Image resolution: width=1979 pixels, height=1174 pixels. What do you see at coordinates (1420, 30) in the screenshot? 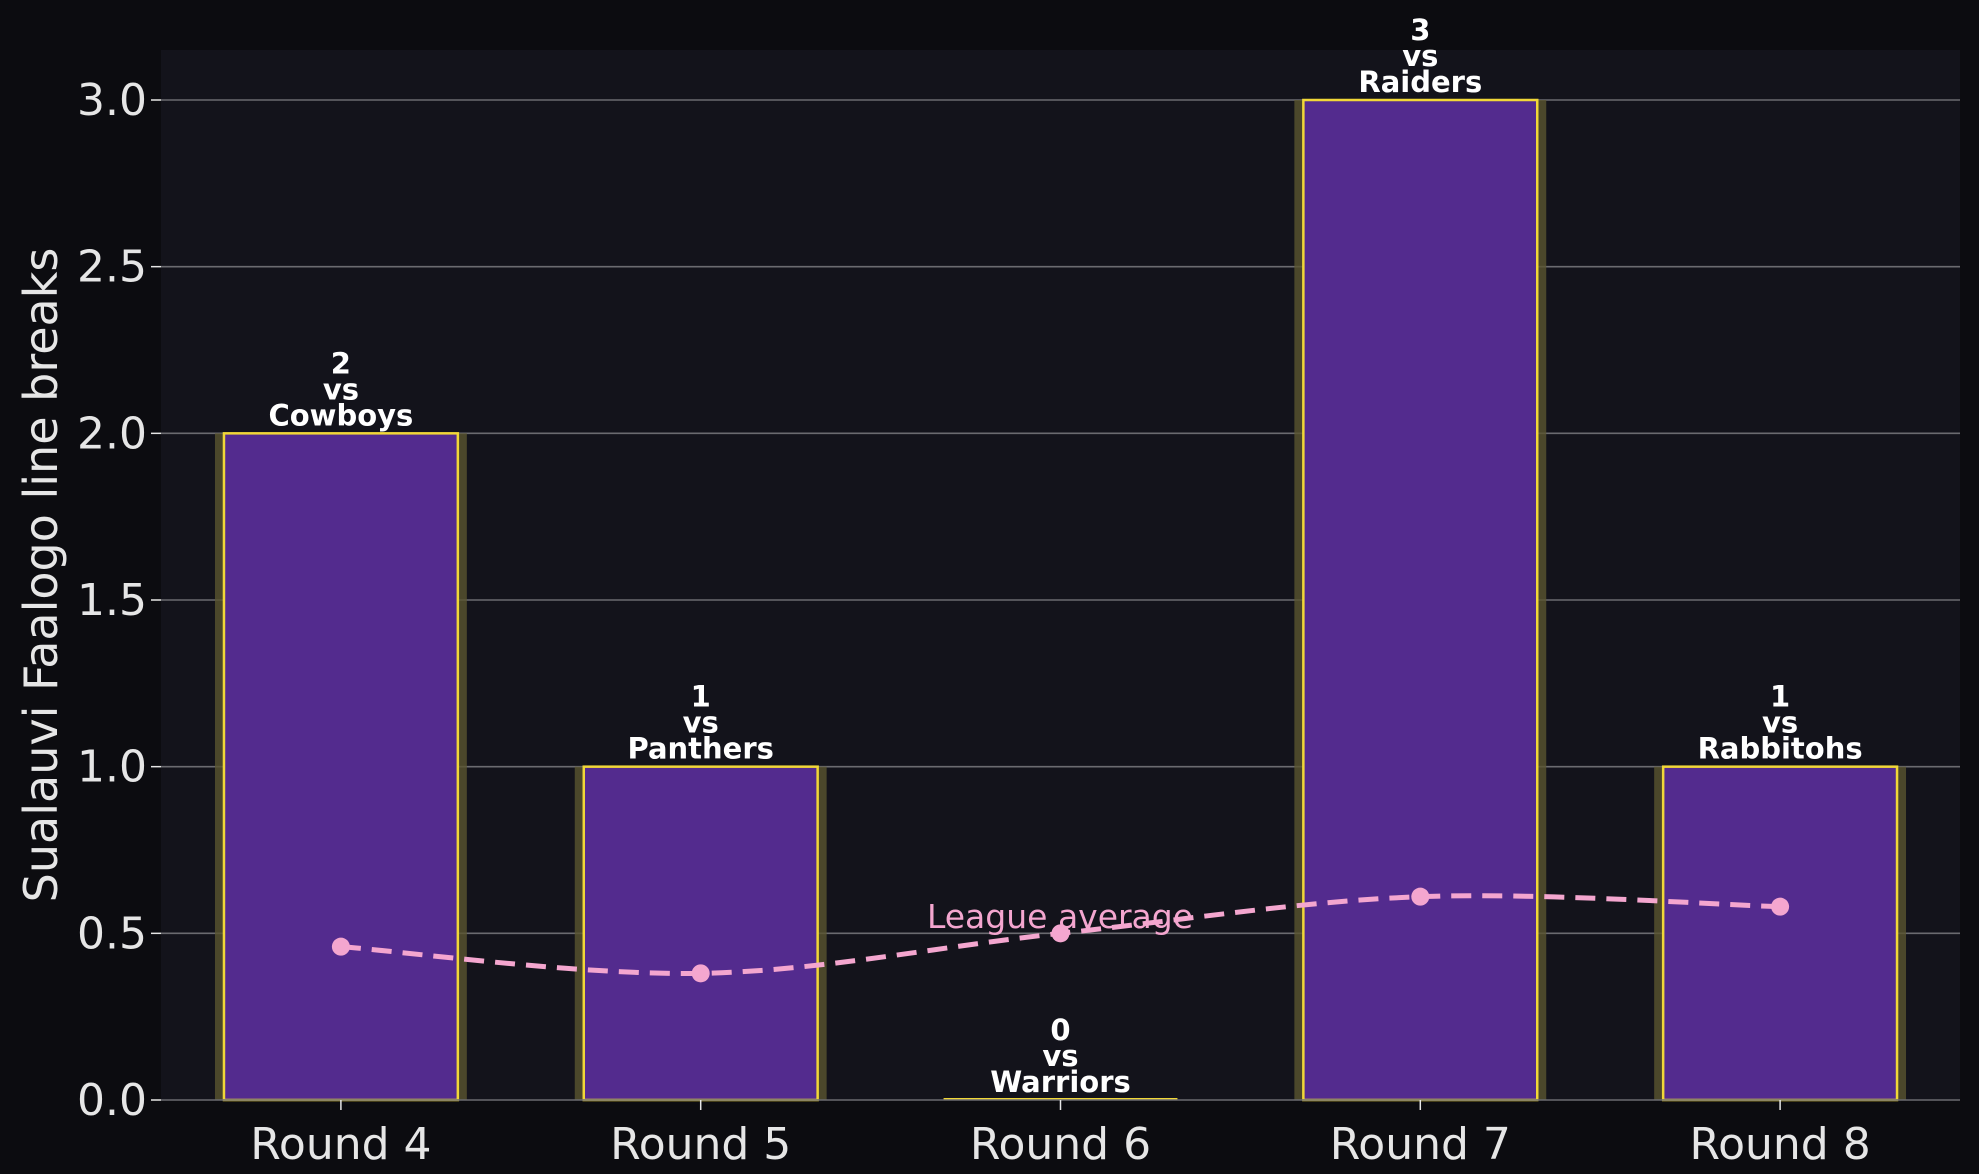
I see `bar-label: 3` at bounding box center [1420, 30].